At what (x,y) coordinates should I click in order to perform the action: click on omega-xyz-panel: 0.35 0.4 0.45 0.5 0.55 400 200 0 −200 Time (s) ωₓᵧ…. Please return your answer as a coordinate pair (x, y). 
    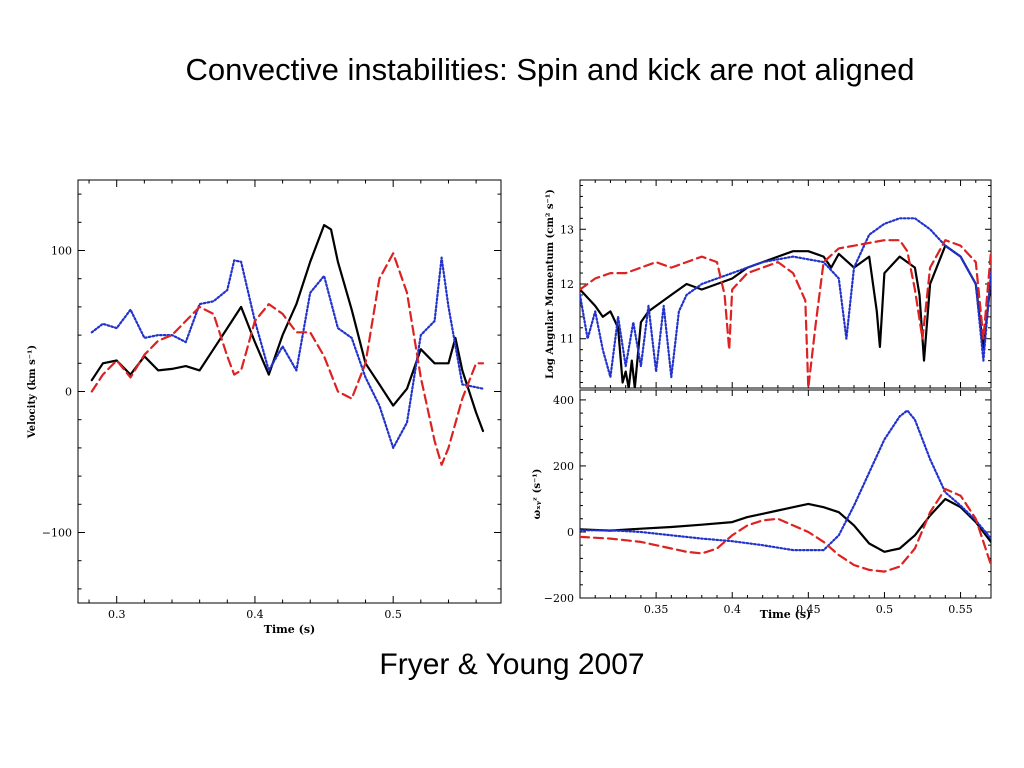
    Looking at the image, I should click on (762, 505).